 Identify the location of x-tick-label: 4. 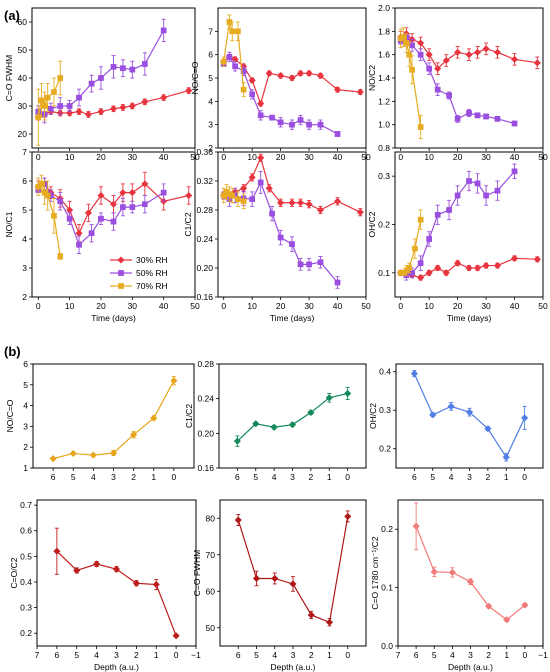
(274, 477).